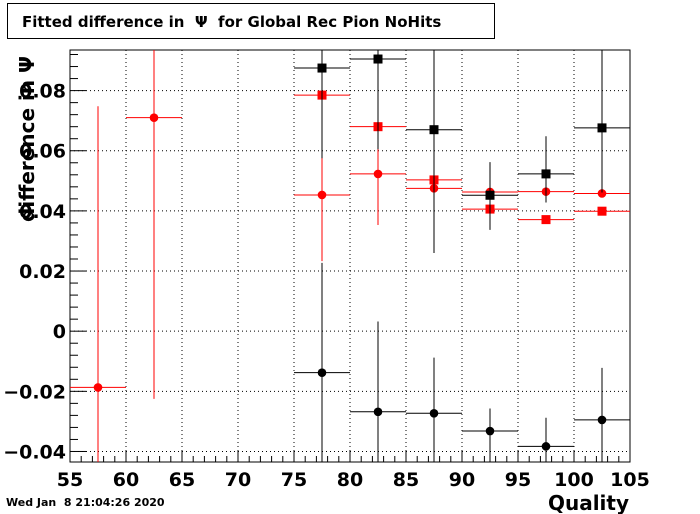  What do you see at coordinates (462, 480) in the screenshot?
I see `x-tick-label: 90` at bounding box center [462, 480].